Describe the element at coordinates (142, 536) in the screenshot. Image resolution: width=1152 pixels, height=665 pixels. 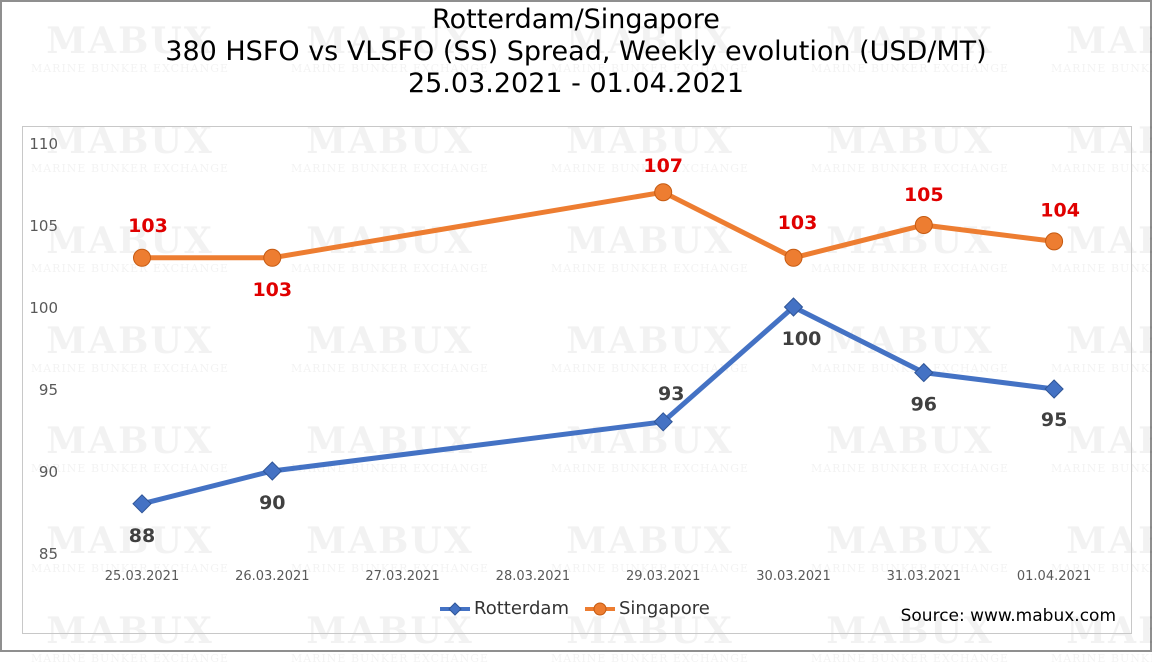
I see `data-label-rotterdam: 88` at that location.